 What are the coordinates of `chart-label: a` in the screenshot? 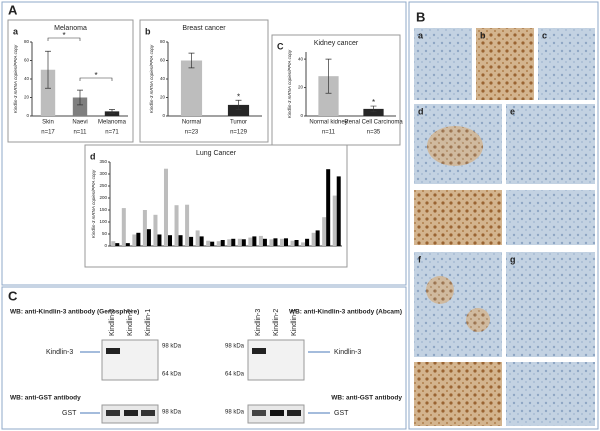 It's located at (16, 31).